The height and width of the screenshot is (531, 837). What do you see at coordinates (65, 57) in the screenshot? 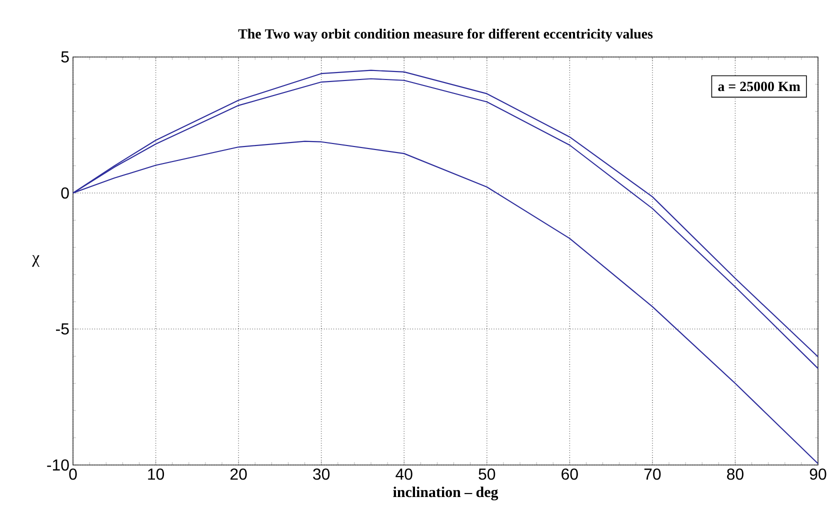
I see `y-tick-label: 5` at bounding box center [65, 57].